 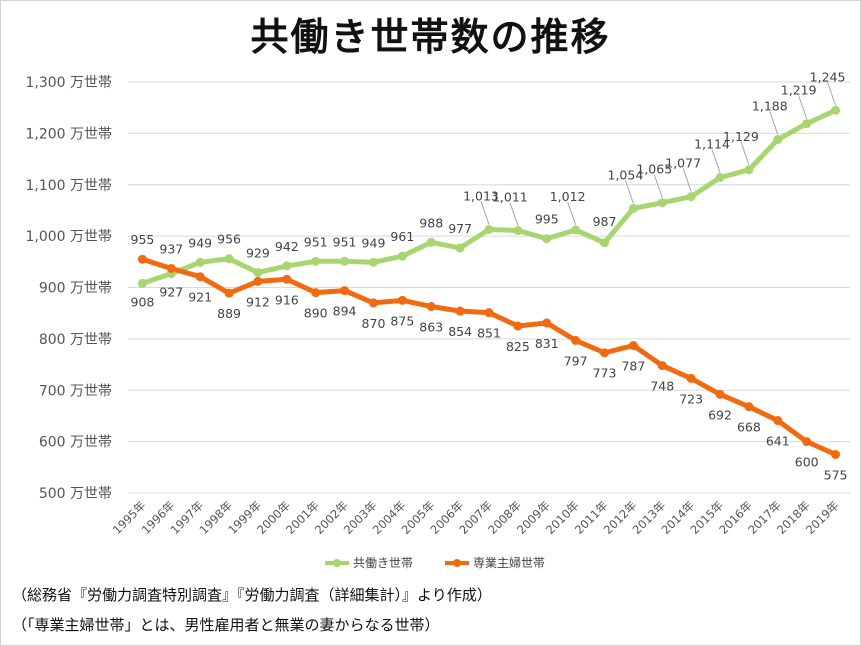 What do you see at coordinates (402, 236) in the screenshot?
I see `data-label: 961` at bounding box center [402, 236].